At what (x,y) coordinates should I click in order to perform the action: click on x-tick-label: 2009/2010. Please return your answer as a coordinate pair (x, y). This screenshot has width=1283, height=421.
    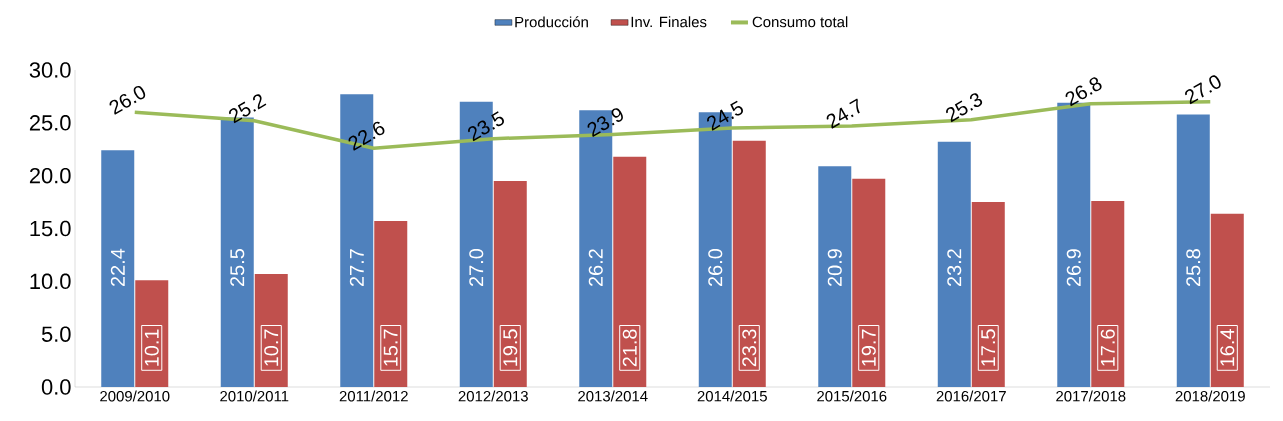
    Looking at the image, I should click on (135, 396).